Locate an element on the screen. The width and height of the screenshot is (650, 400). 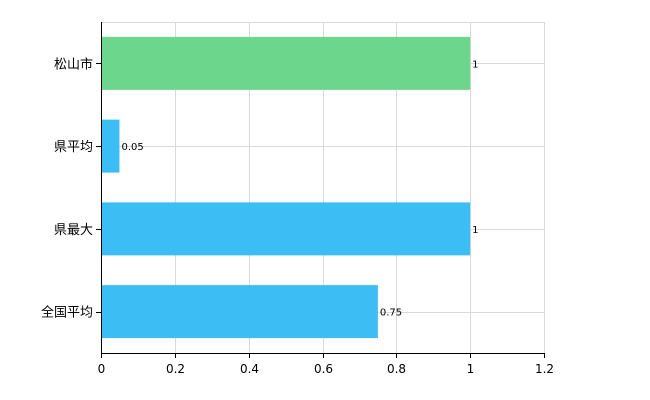
category-label: 全国平均 is located at coordinates (67, 313).